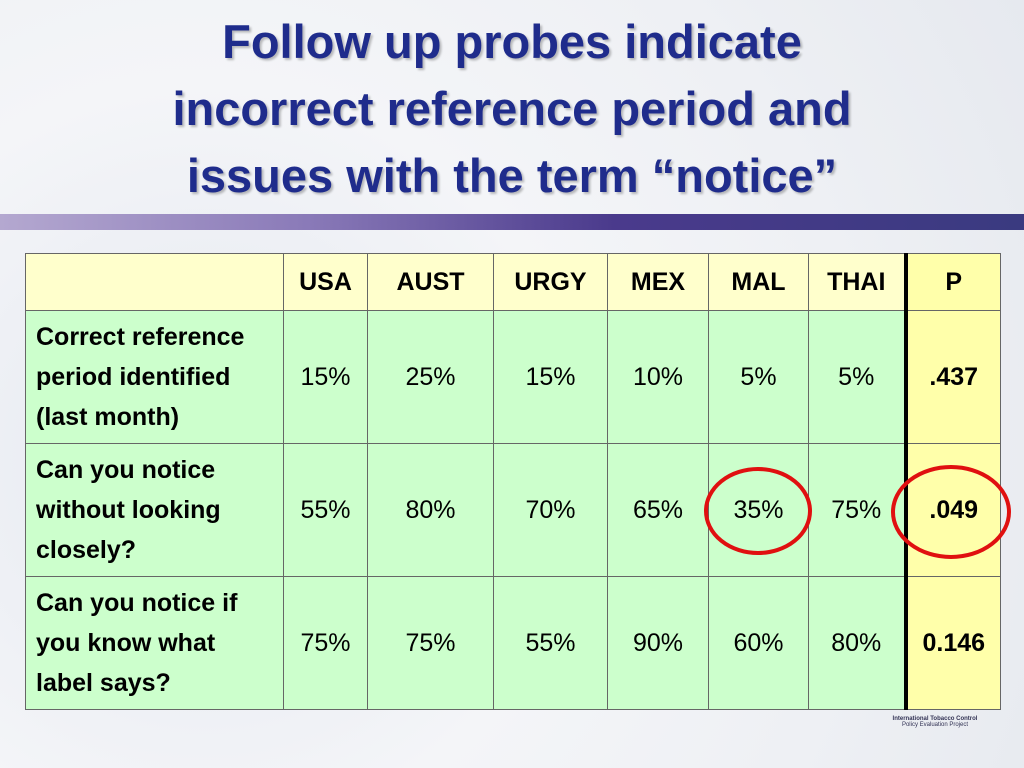  What do you see at coordinates (550, 510) in the screenshot?
I see `table-cell: 70%` at bounding box center [550, 510].